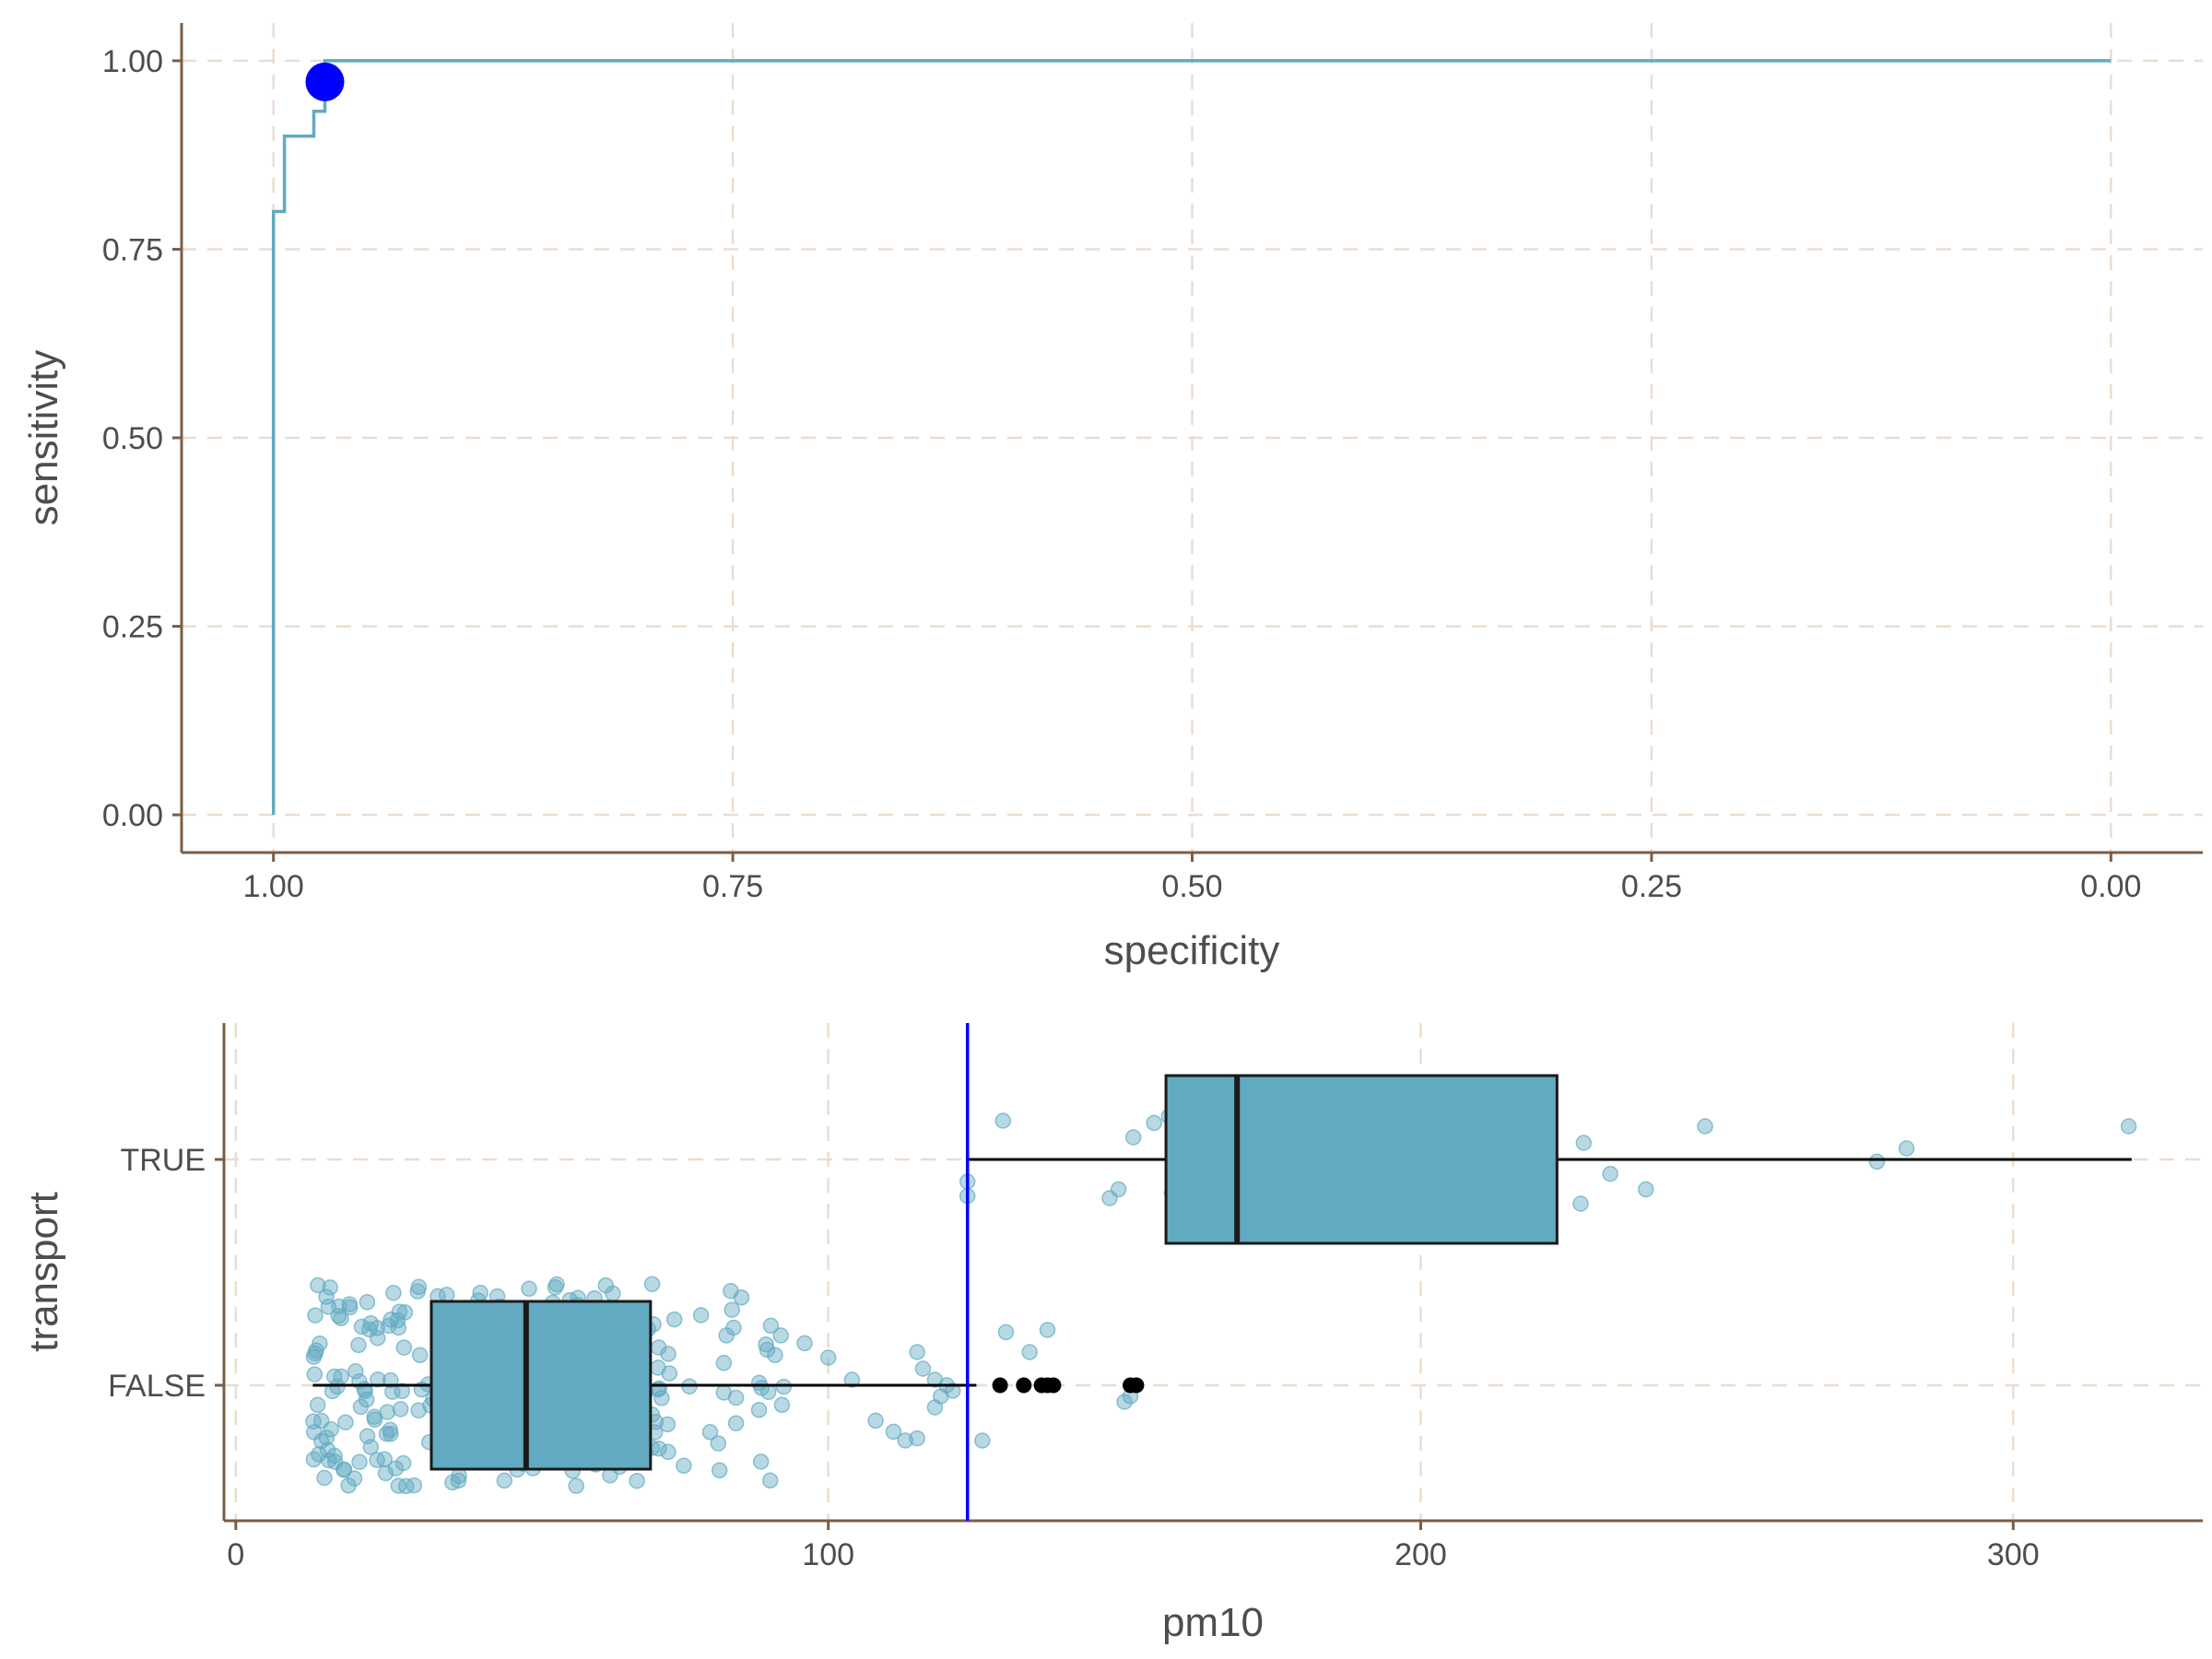 The height and width of the screenshot is (1659, 2212). I want to click on roc-y-axis-title: sensitivity, so click(43, 438).